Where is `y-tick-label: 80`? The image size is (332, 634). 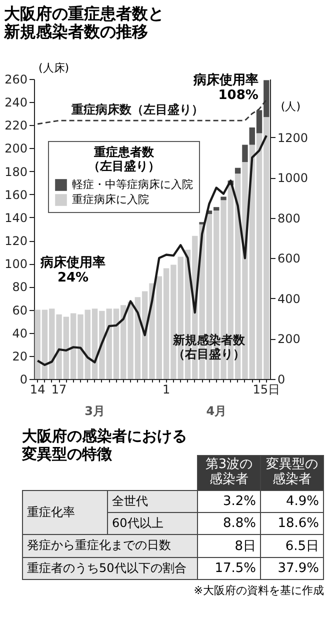 y-tick-label: 80 is located at coordinates (20, 287).